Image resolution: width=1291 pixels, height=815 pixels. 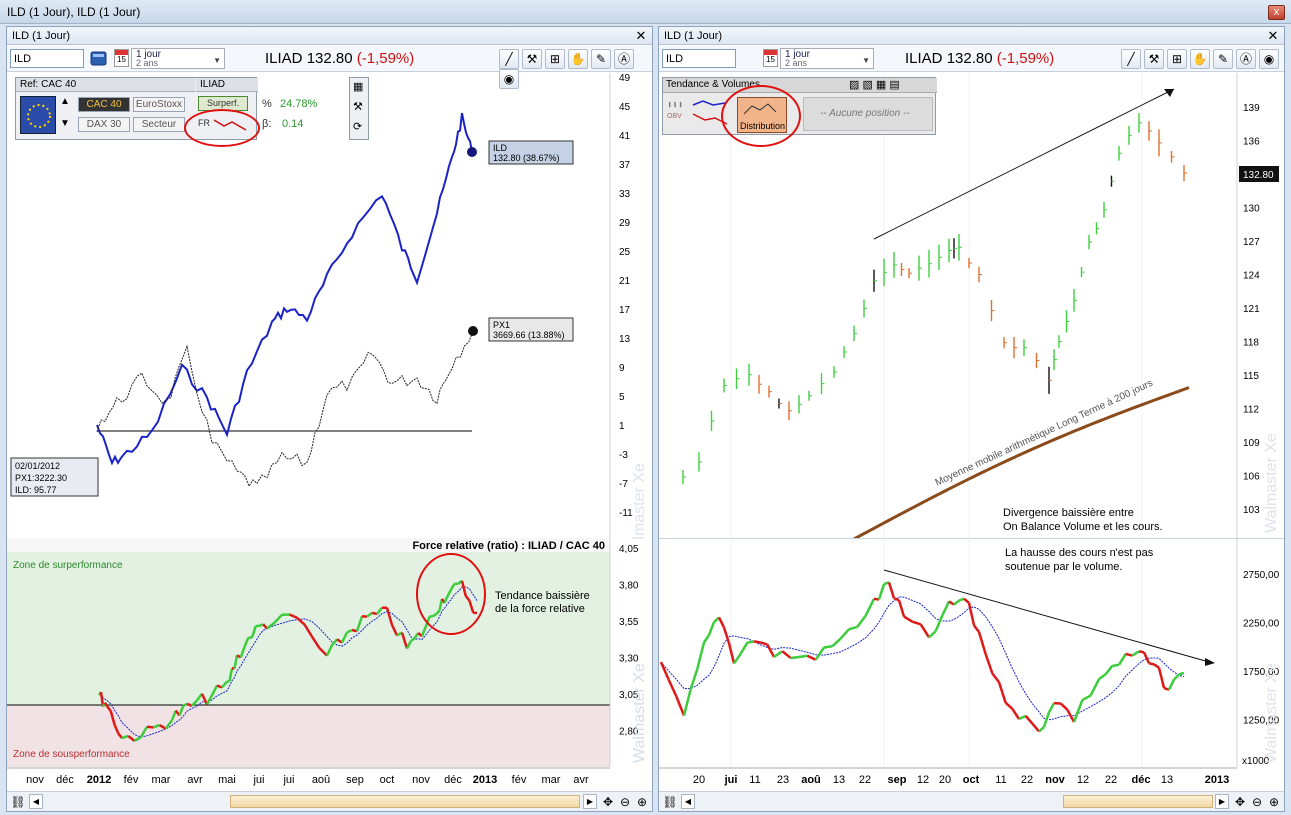 What do you see at coordinates (874, 85) in the screenshot?
I see `chart-type-icons: ▨ ▧ ▦ ▤` at bounding box center [874, 85].